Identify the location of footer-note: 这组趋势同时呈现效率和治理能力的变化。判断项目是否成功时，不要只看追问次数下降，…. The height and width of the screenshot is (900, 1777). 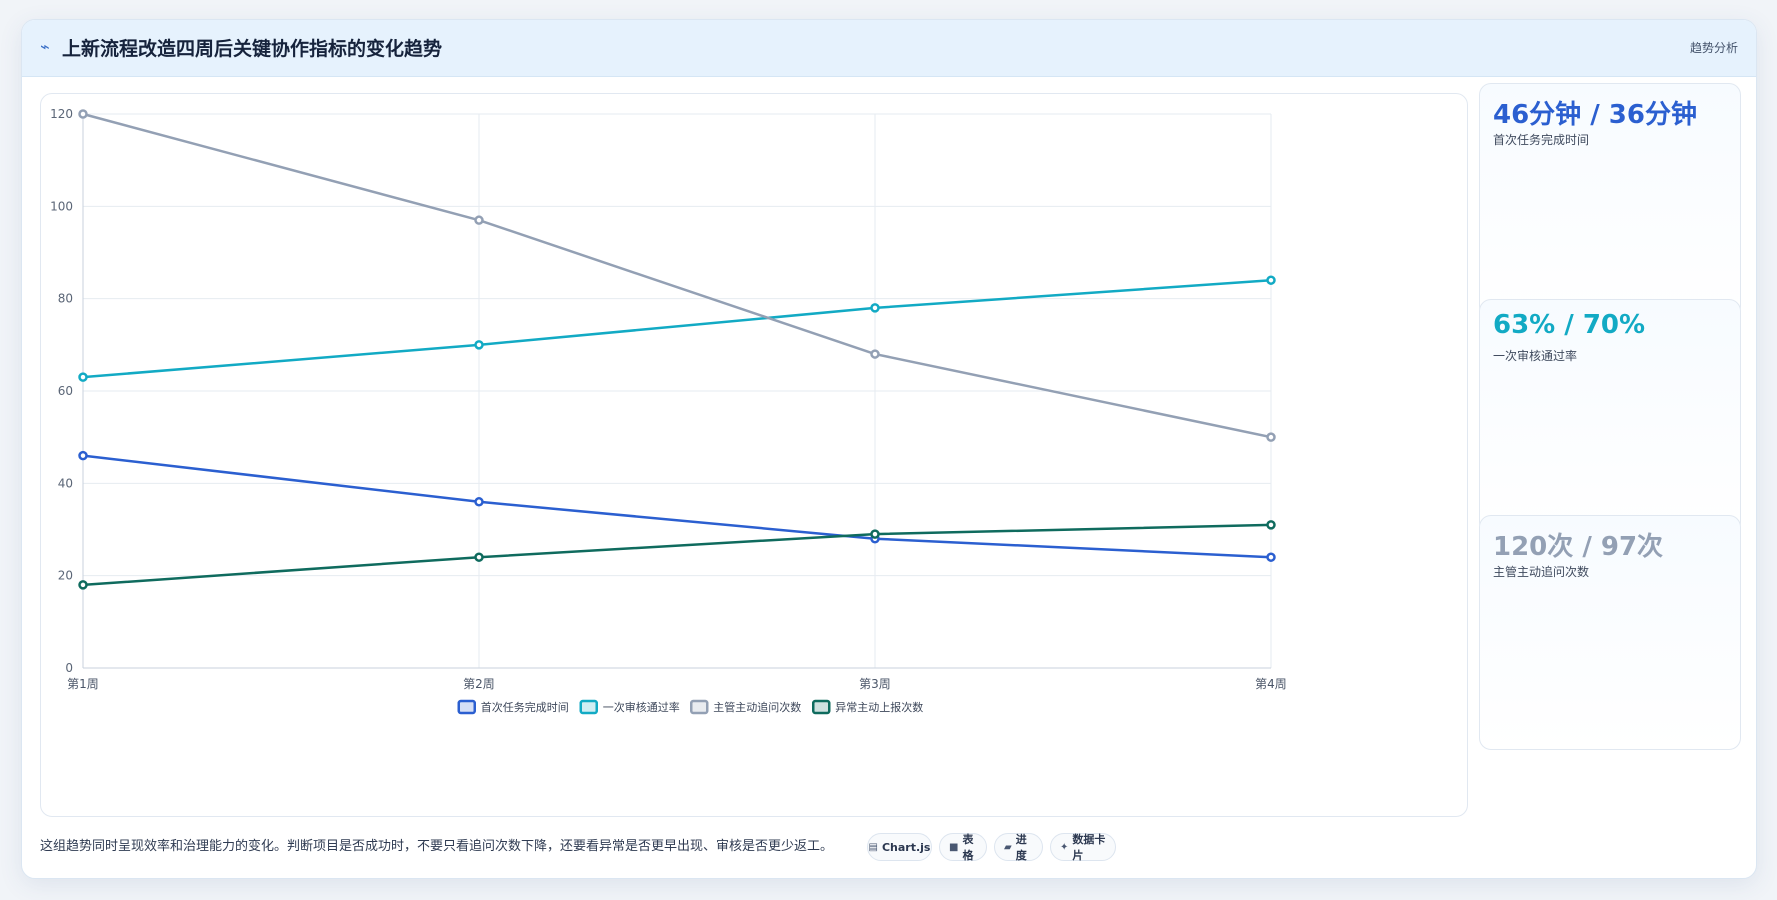
(437, 846).